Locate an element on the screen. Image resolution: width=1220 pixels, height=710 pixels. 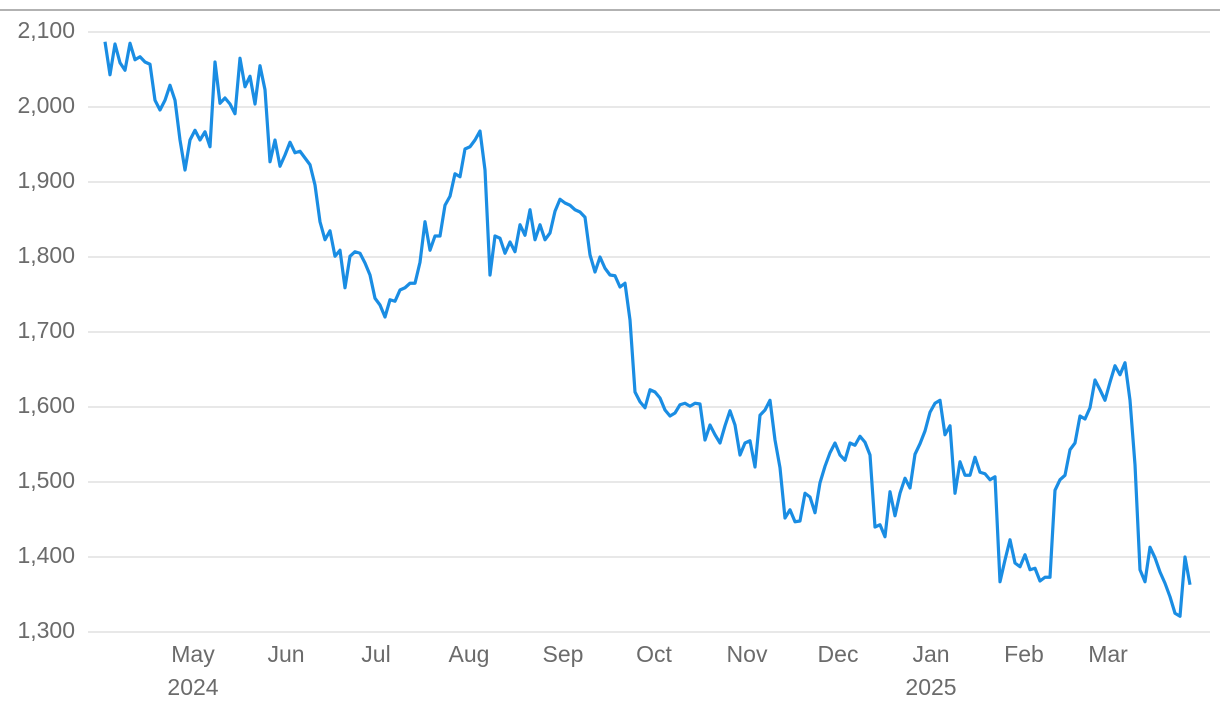
x-year-label: 2025 is located at coordinates (930, 687).